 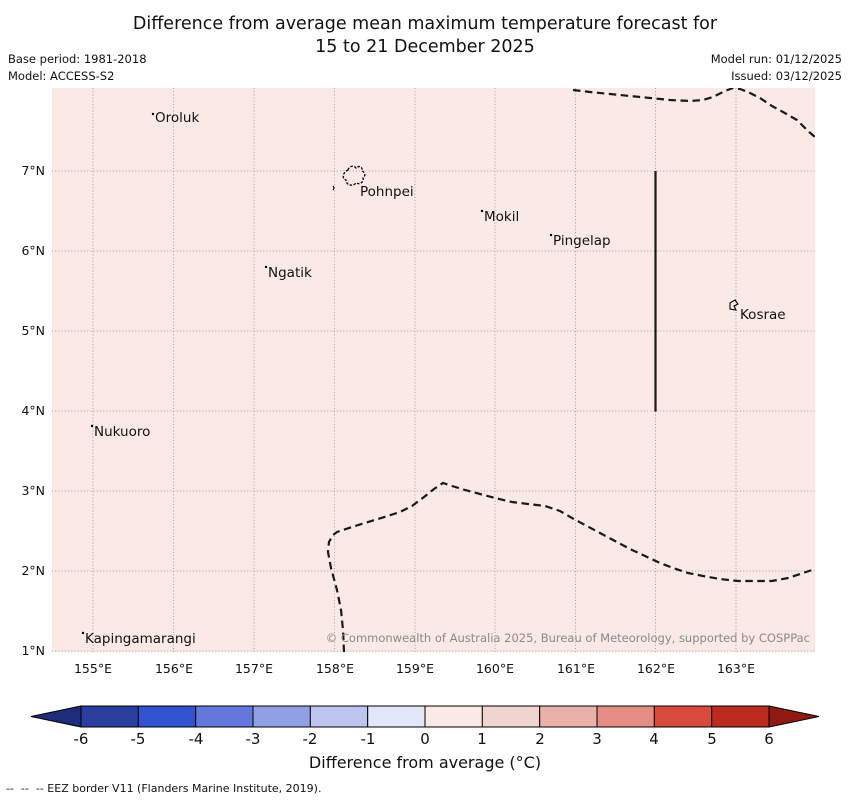 I want to click on colorbar-seg-pos2, so click(x=568, y=716).